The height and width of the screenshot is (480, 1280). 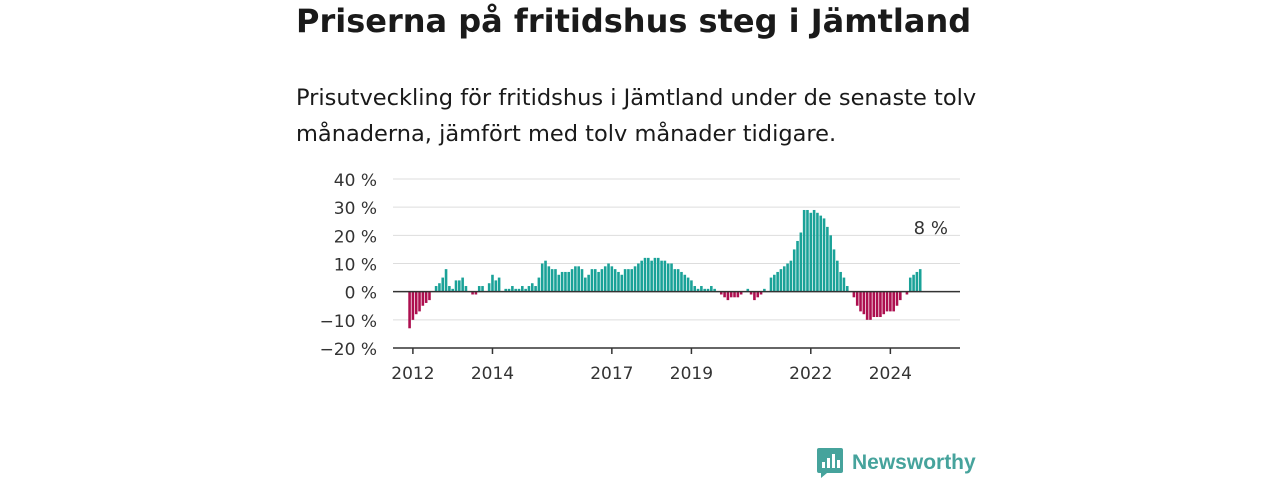 What do you see at coordinates (355, 181) in the screenshot?
I see `y-tick-label: 40 %` at bounding box center [355, 181].